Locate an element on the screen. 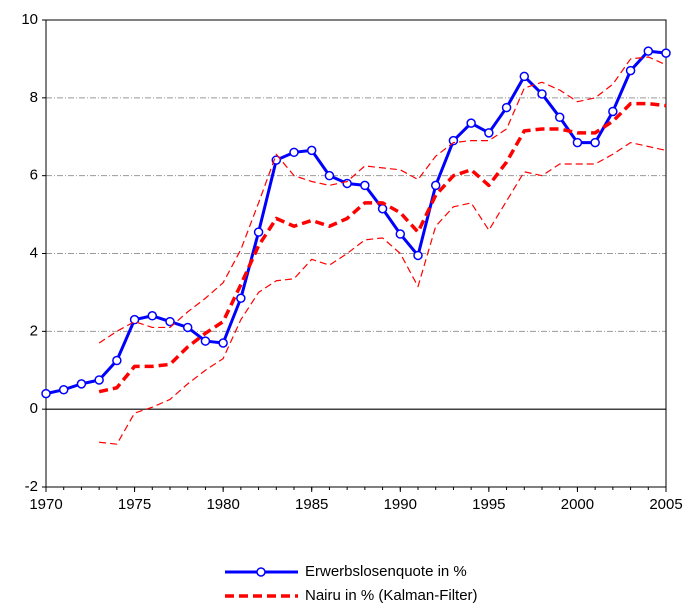  x-tick-label: 1970 is located at coordinates (45, 504).